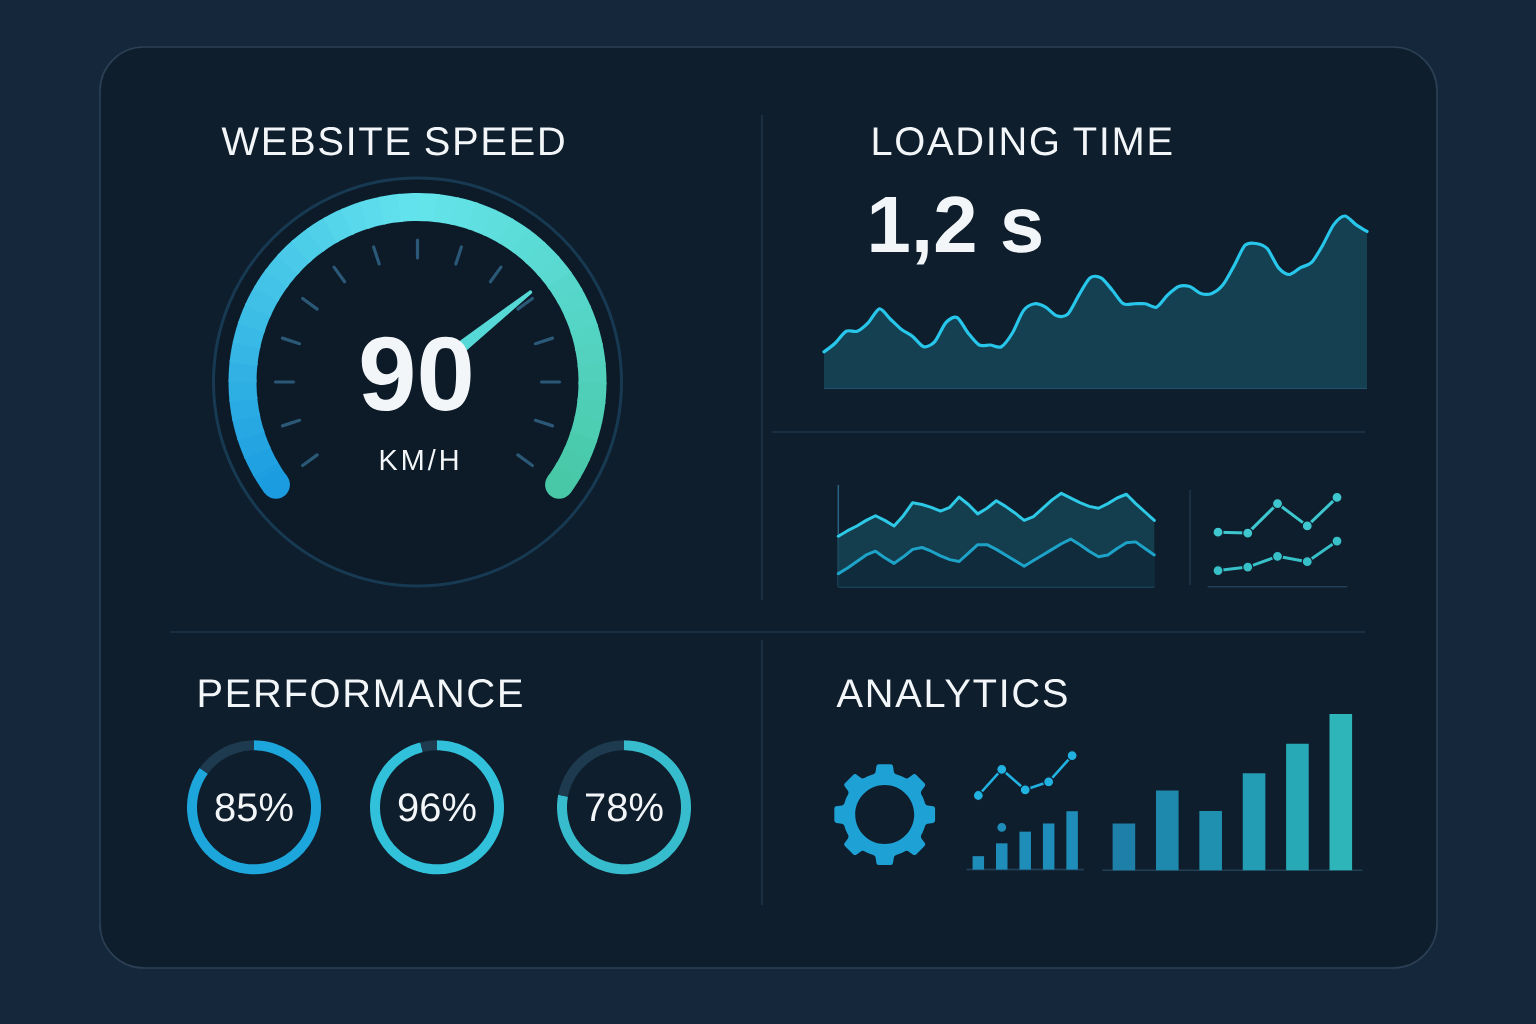  I want to click on data-label: 78%, so click(624, 807).